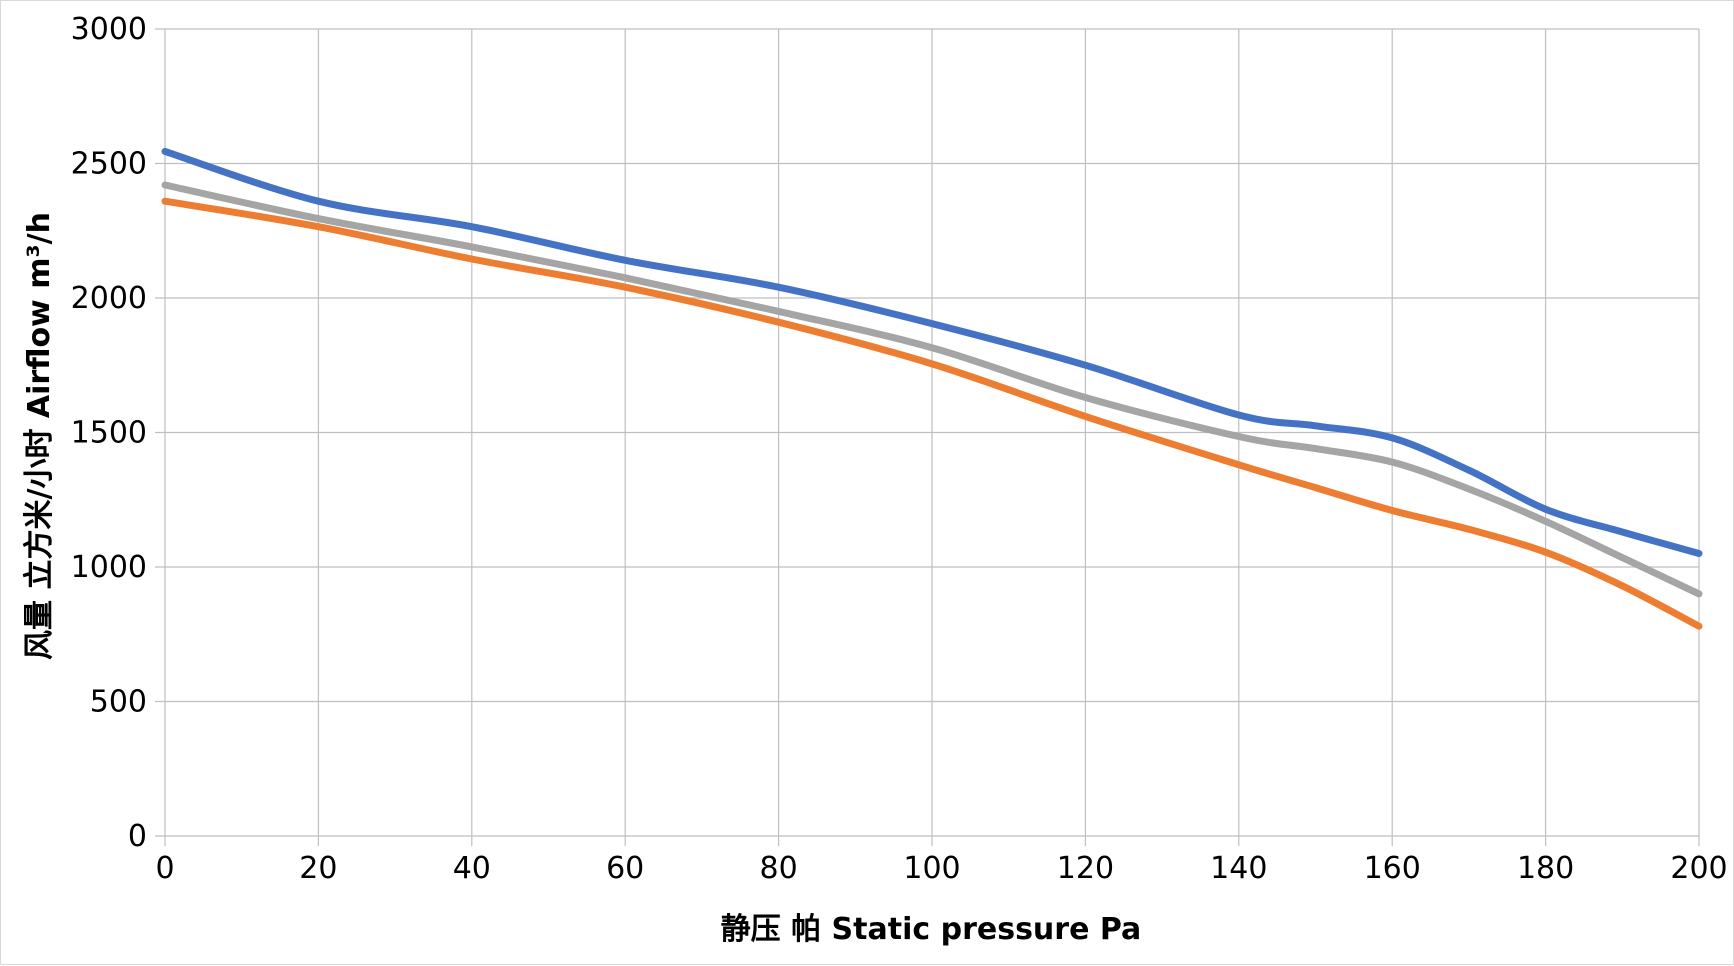 Image resolution: width=1734 pixels, height=966 pixels. Describe the element at coordinates (1698, 868) in the screenshot. I see `x-tick-label: 200` at that location.